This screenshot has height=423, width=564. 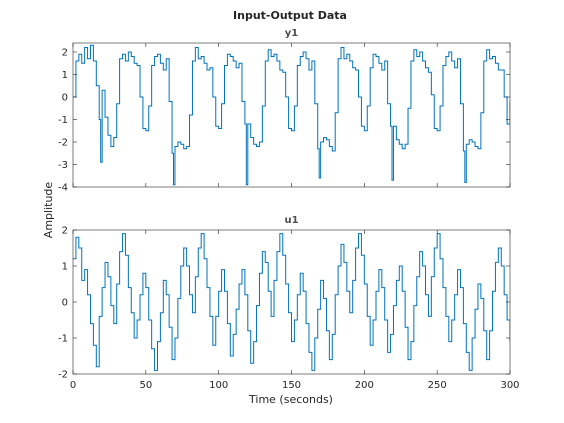 What do you see at coordinates (291, 385) in the screenshot?
I see `x-tick-label: 150` at bounding box center [291, 385].